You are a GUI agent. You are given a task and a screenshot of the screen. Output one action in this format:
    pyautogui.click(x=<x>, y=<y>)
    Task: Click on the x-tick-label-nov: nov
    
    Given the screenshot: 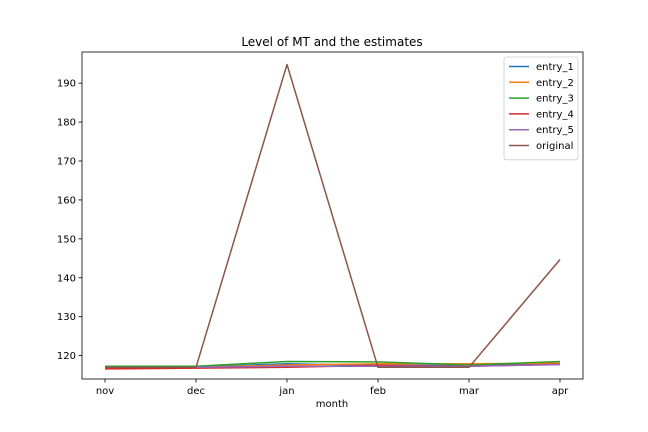 What is the action you would take?
    pyautogui.click(x=105, y=391)
    